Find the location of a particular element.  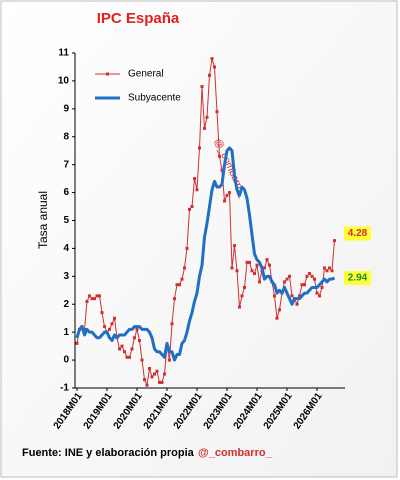

credit: @_combarro_ is located at coordinates (235, 453).